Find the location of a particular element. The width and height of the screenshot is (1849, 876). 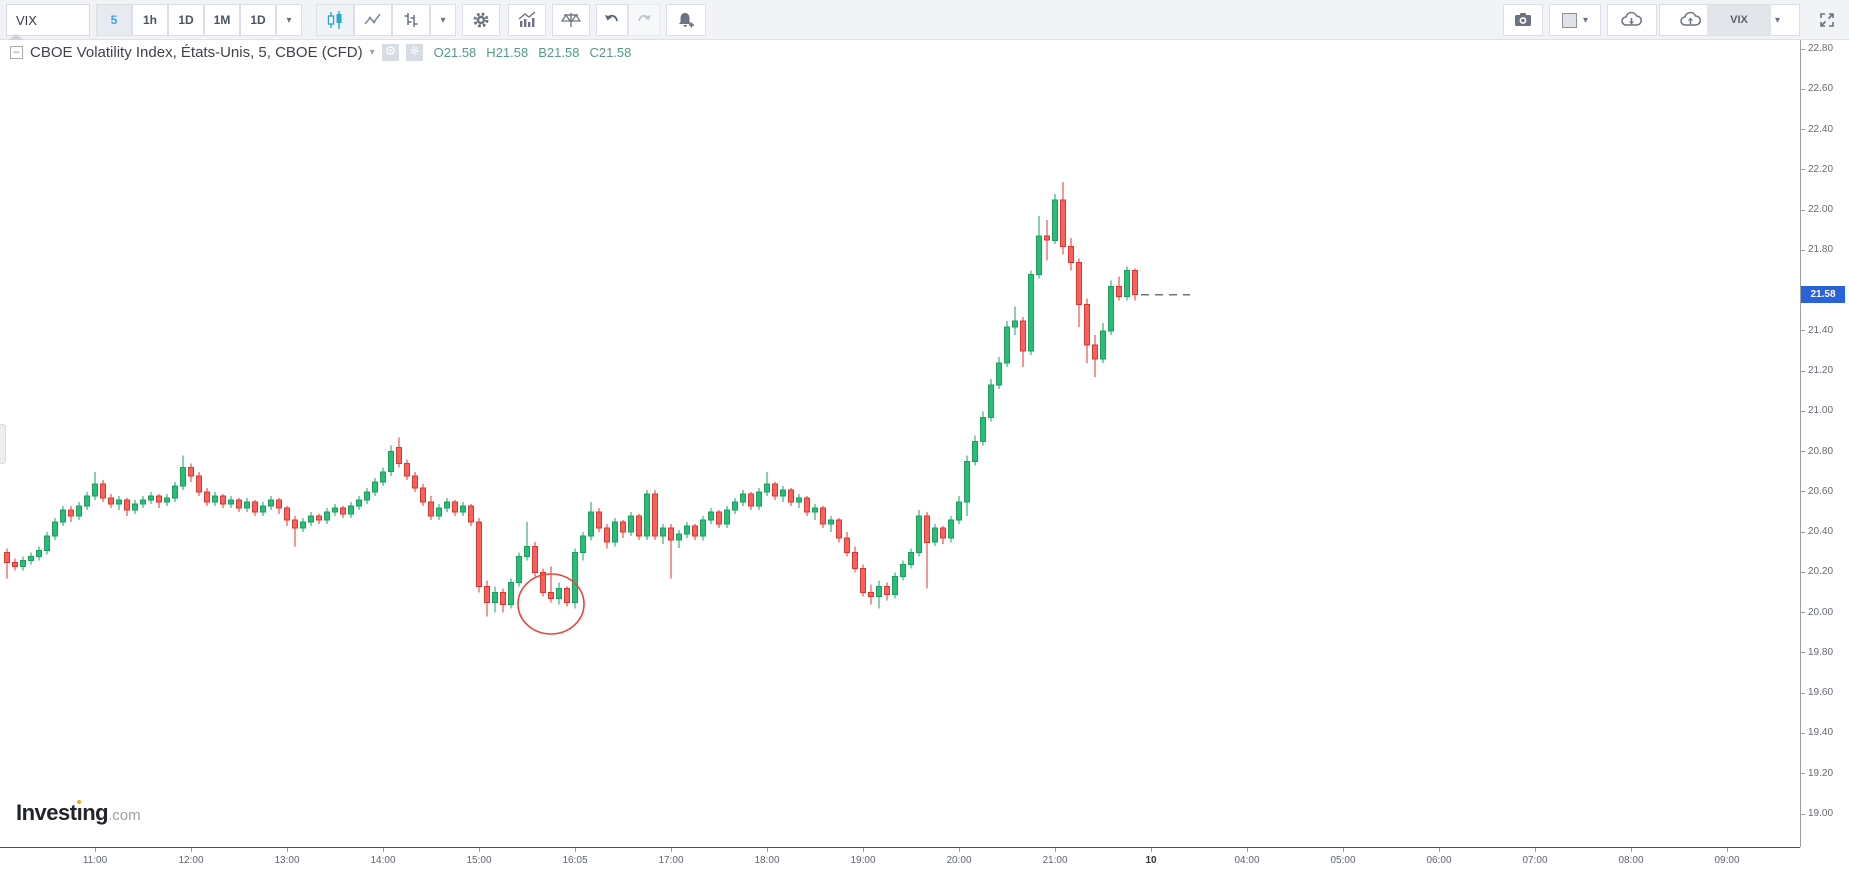

price-label: 22.00 is located at coordinates (1821, 210).